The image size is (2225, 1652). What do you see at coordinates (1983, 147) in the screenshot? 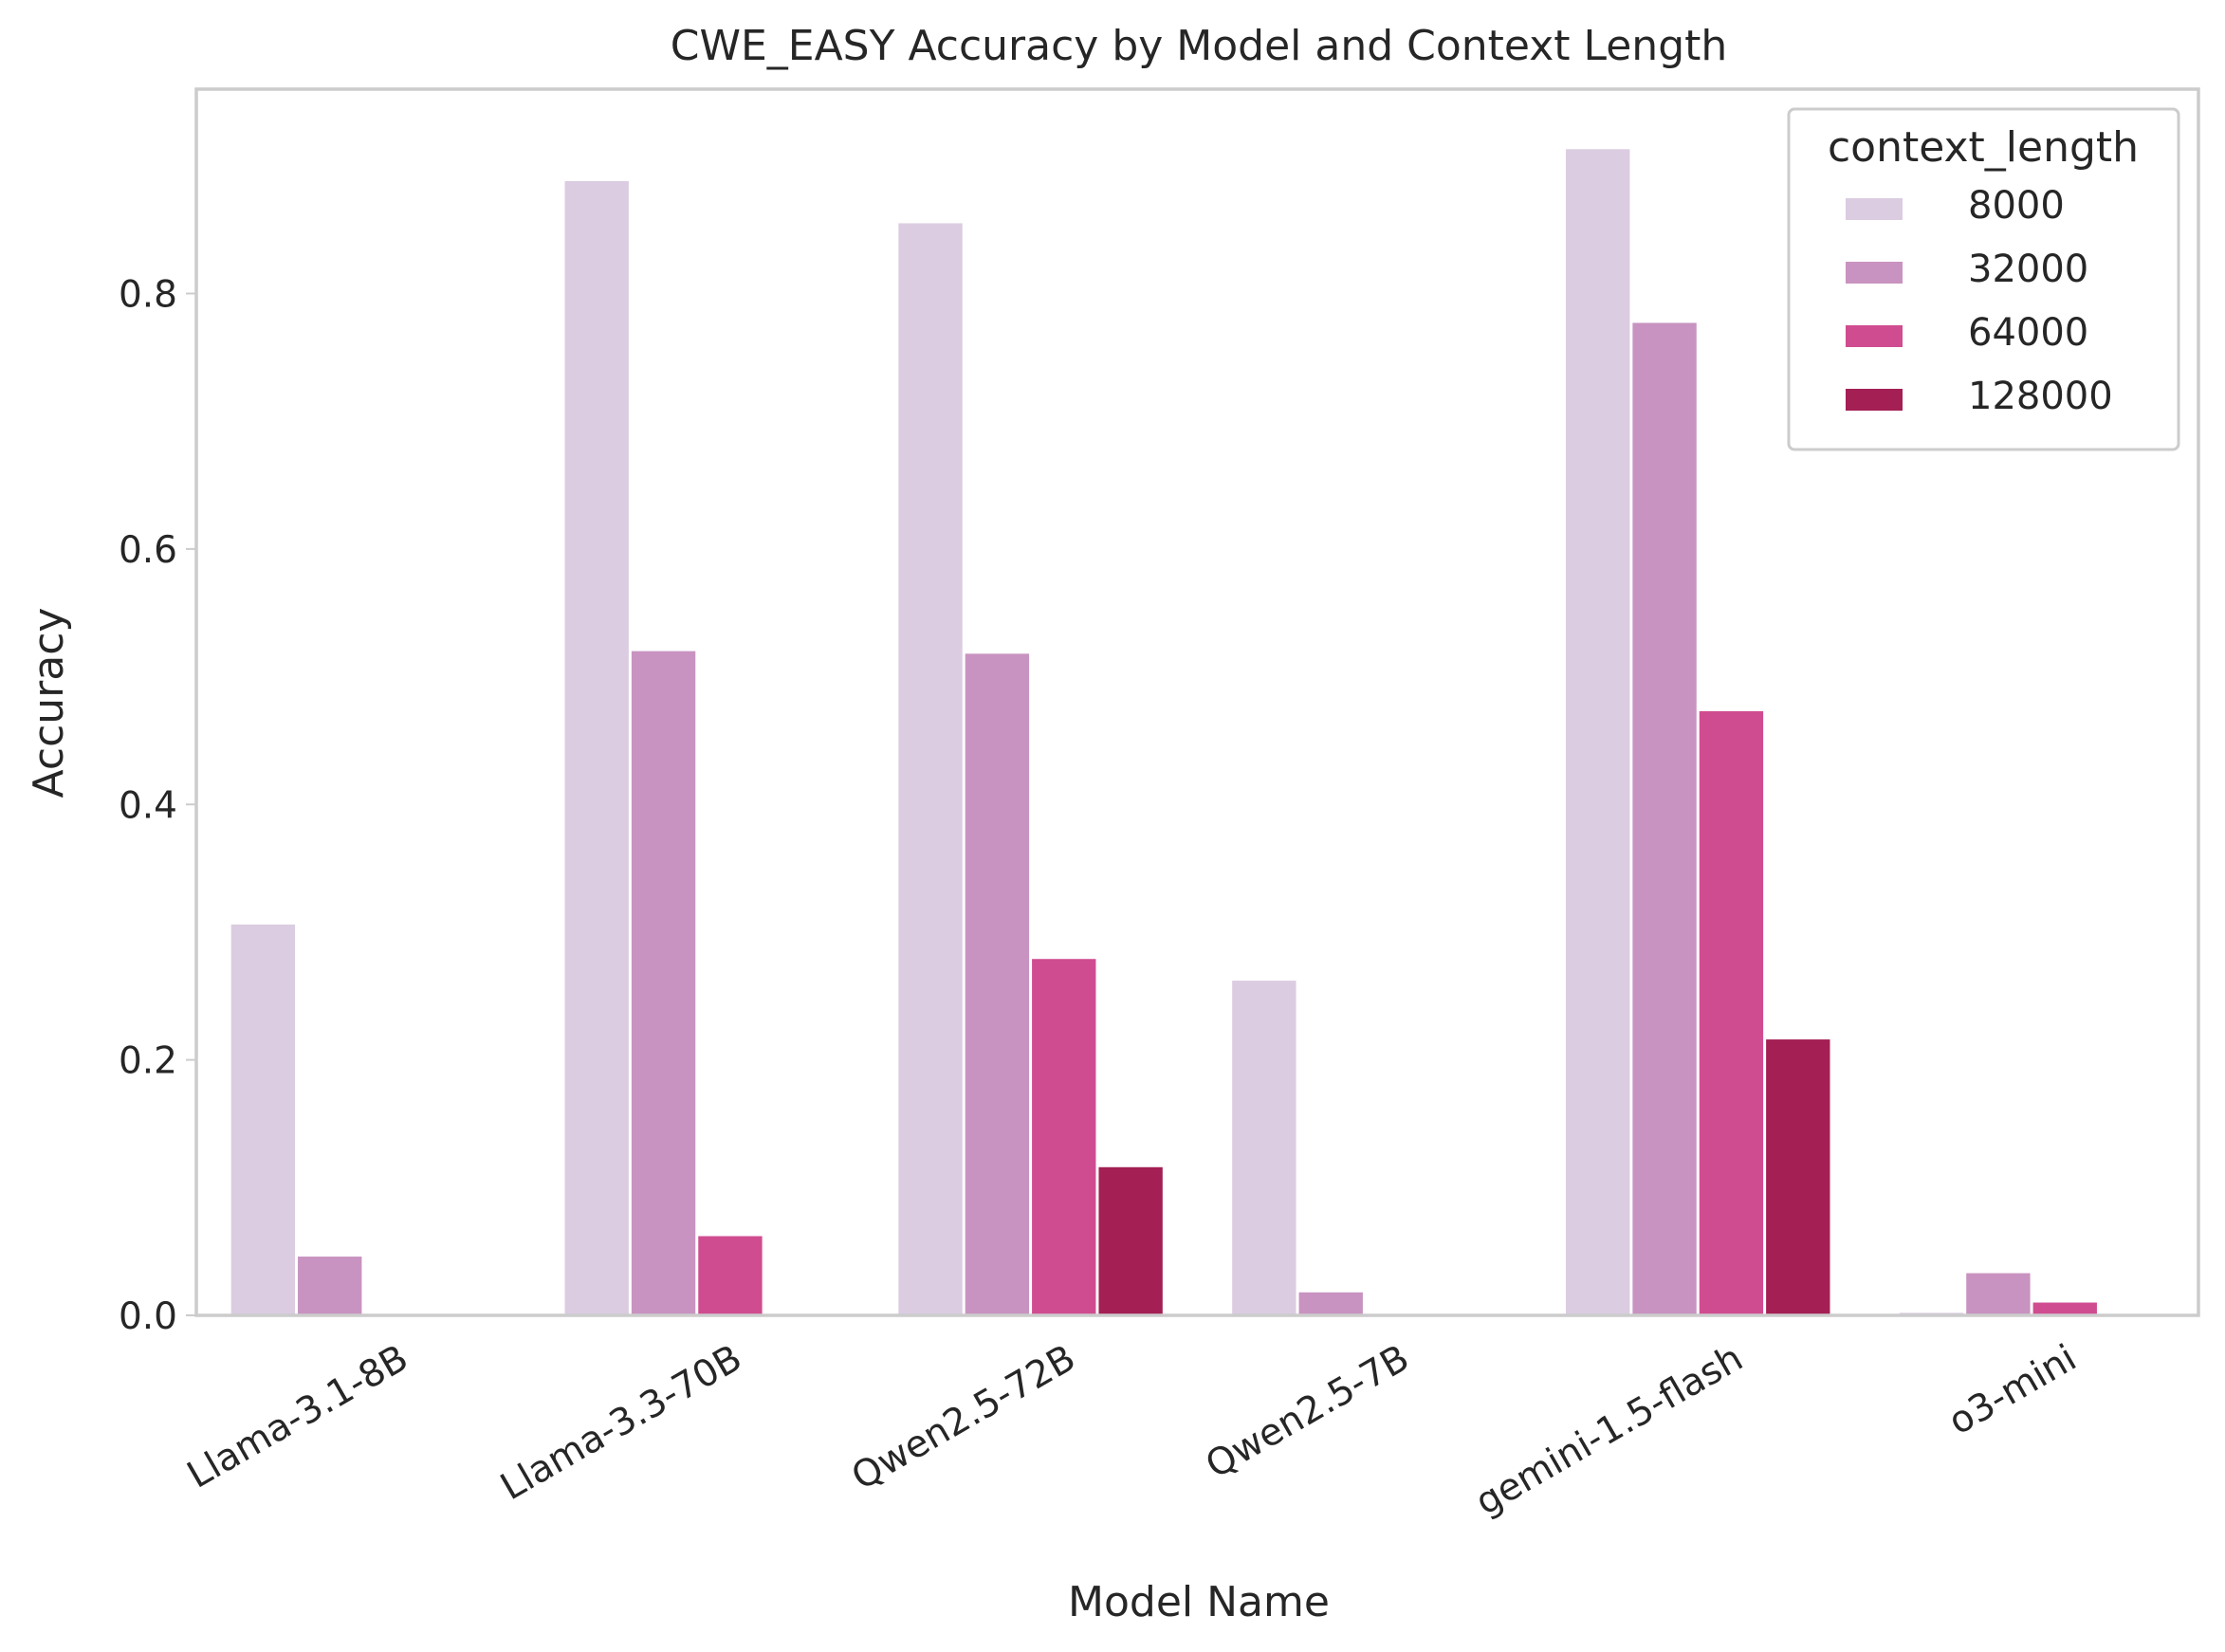
I see `legend-title: context_length` at bounding box center [1983, 147].